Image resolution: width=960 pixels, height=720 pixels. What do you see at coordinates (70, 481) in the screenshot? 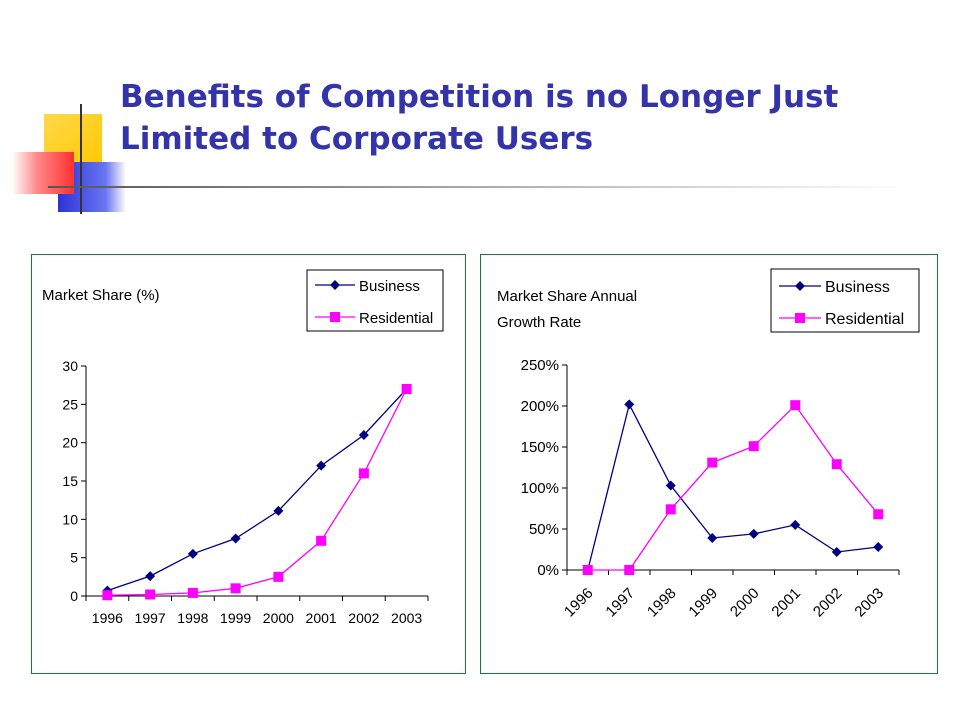
I see `y-tick-label: 15` at bounding box center [70, 481].